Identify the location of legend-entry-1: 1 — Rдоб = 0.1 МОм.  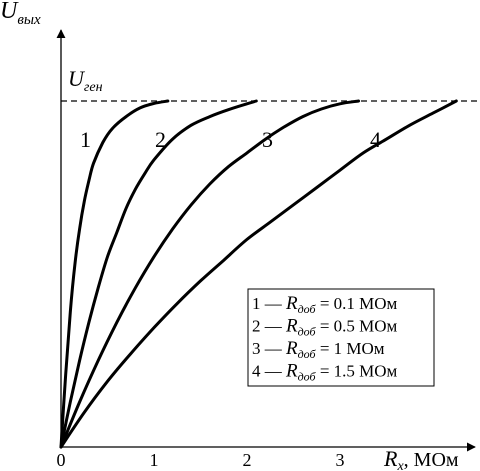
(325, 304).